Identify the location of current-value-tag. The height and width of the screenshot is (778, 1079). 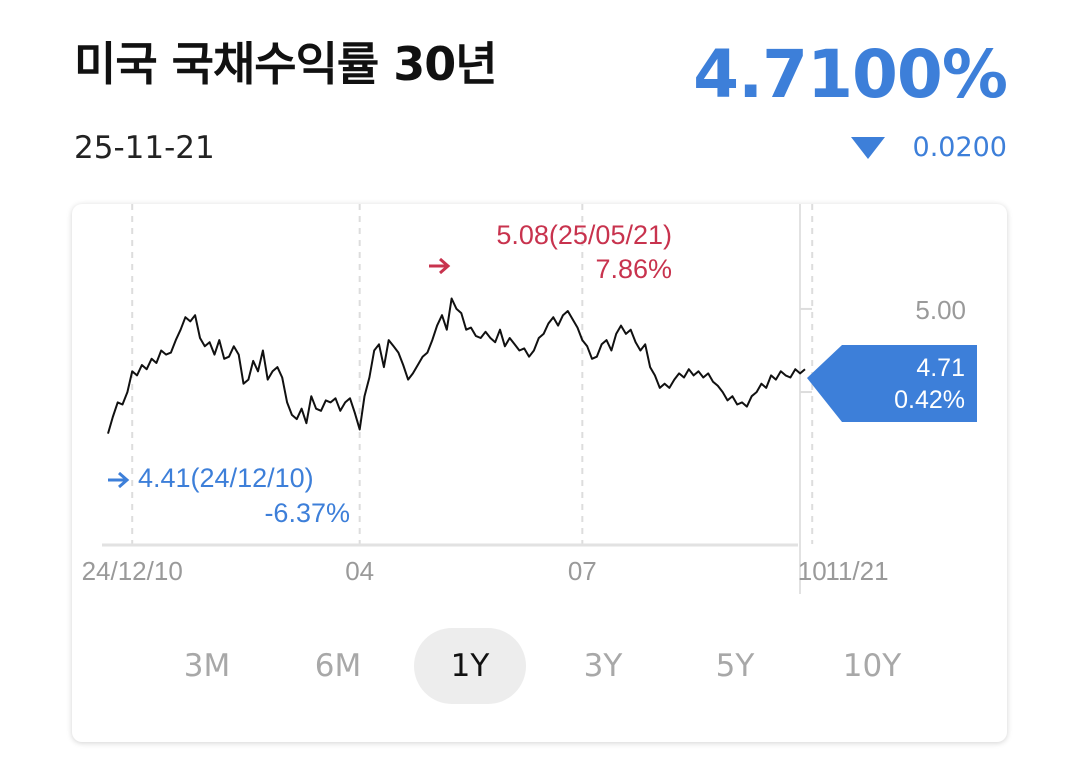
(892, 383).